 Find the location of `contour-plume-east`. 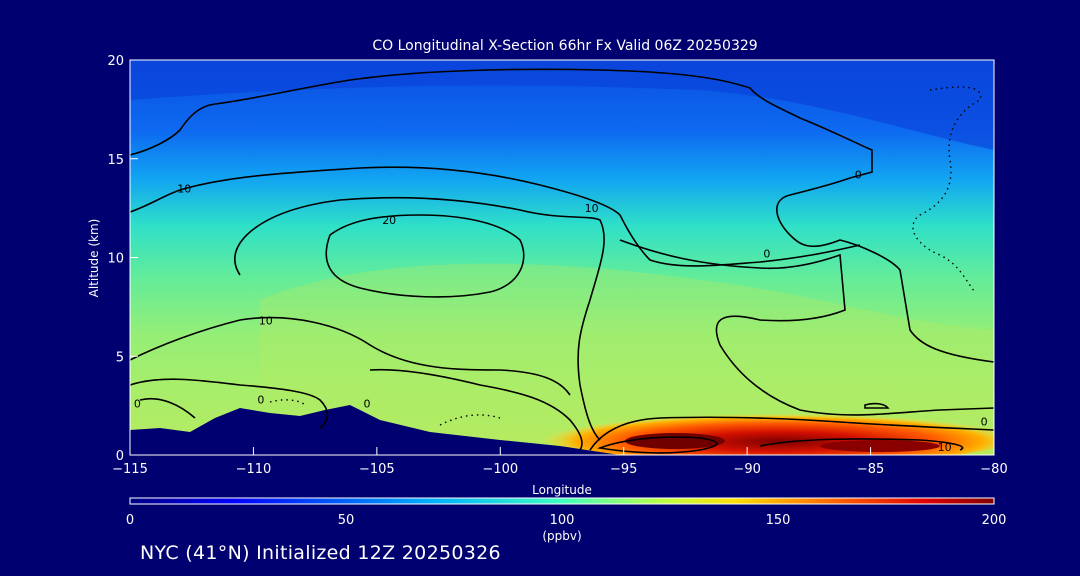

contour-plume-east is located at coordinates (861, 444).